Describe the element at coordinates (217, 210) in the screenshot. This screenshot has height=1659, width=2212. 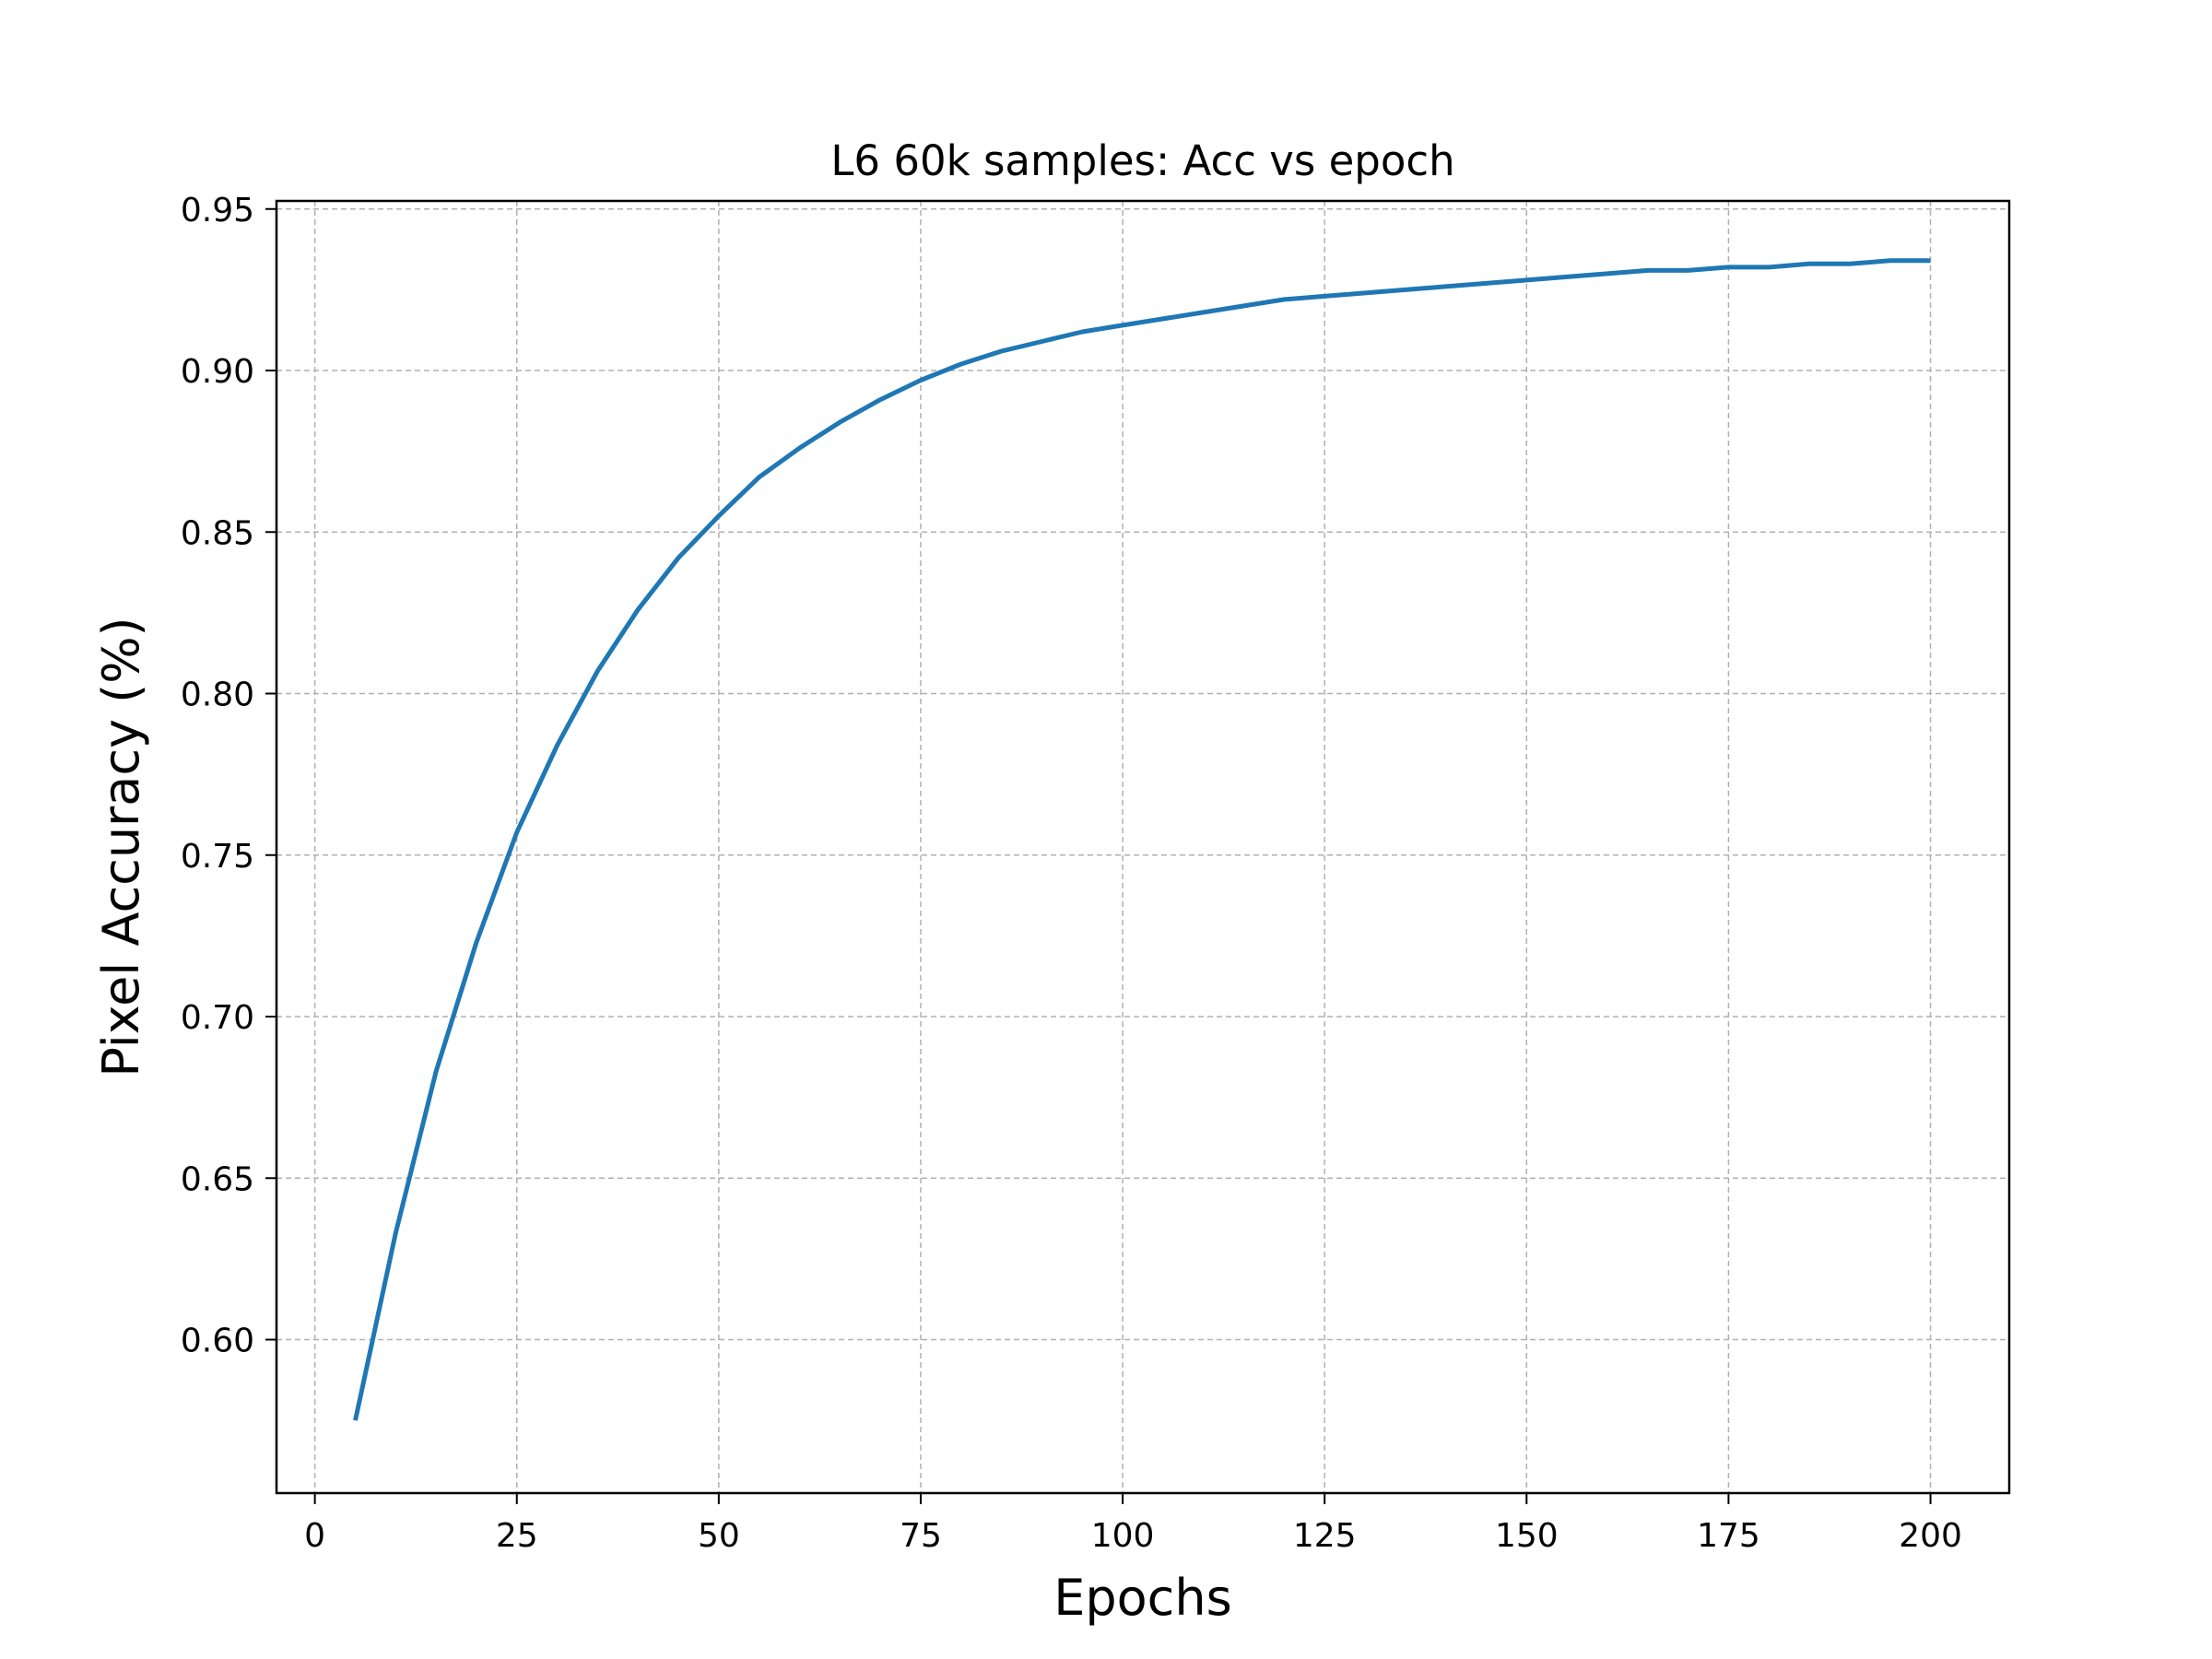
I see `y-tick-label: 0.95` at that location.